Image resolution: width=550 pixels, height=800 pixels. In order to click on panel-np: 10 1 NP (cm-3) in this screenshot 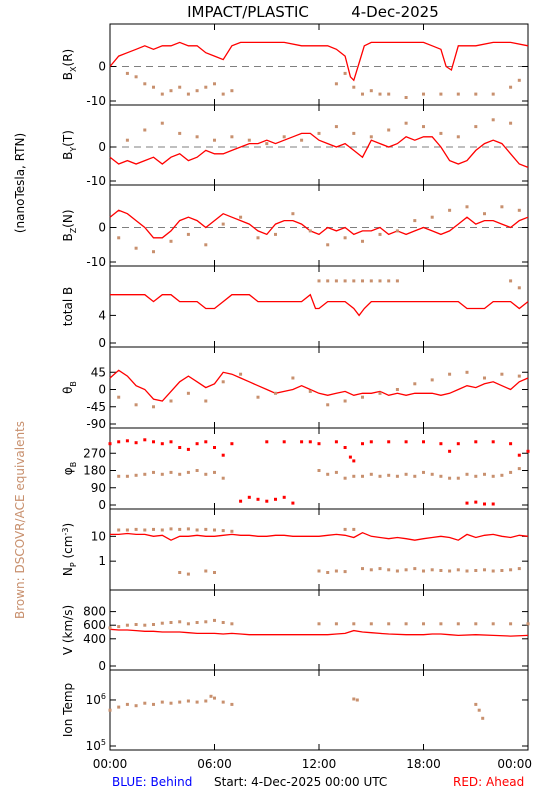, I will do `click(295, 549)`.